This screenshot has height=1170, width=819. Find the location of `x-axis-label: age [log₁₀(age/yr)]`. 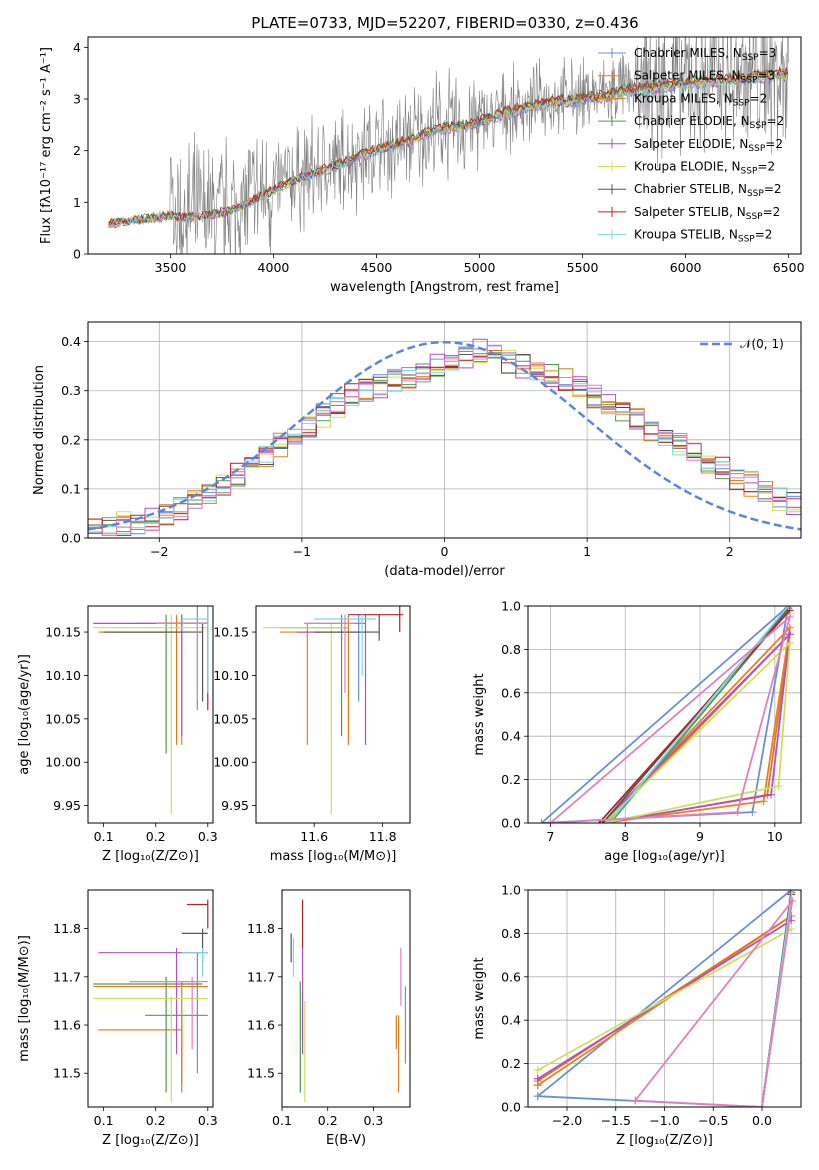

x-axis-label: age [log₁₀(age/yr)] is located at coordinates (664, 856).